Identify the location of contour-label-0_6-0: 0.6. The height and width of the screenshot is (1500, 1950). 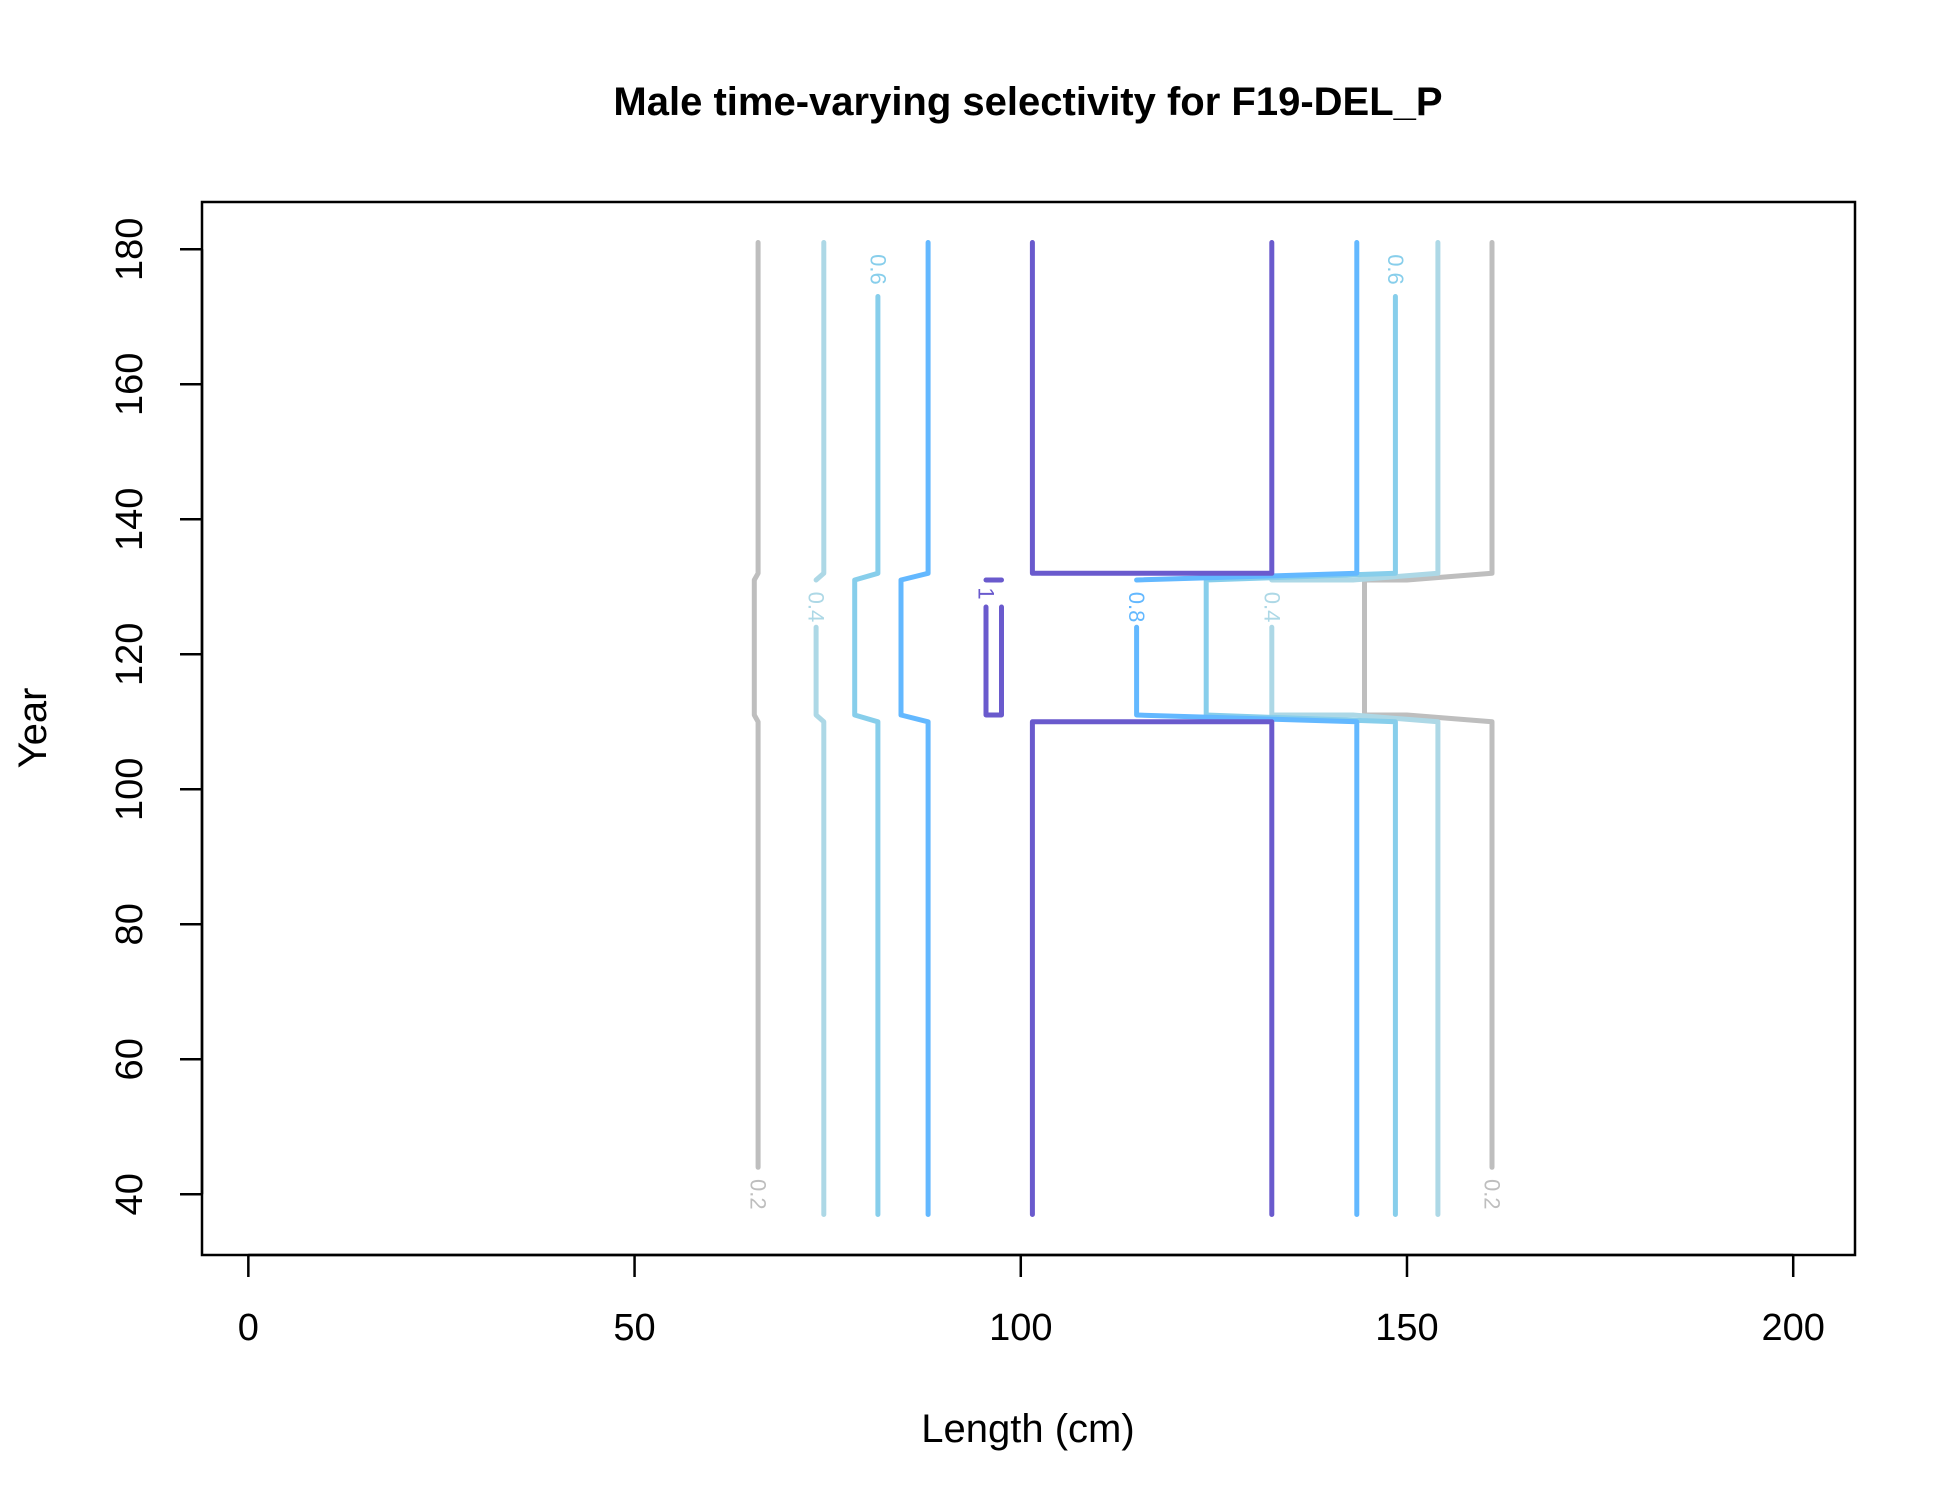
(877, 269).